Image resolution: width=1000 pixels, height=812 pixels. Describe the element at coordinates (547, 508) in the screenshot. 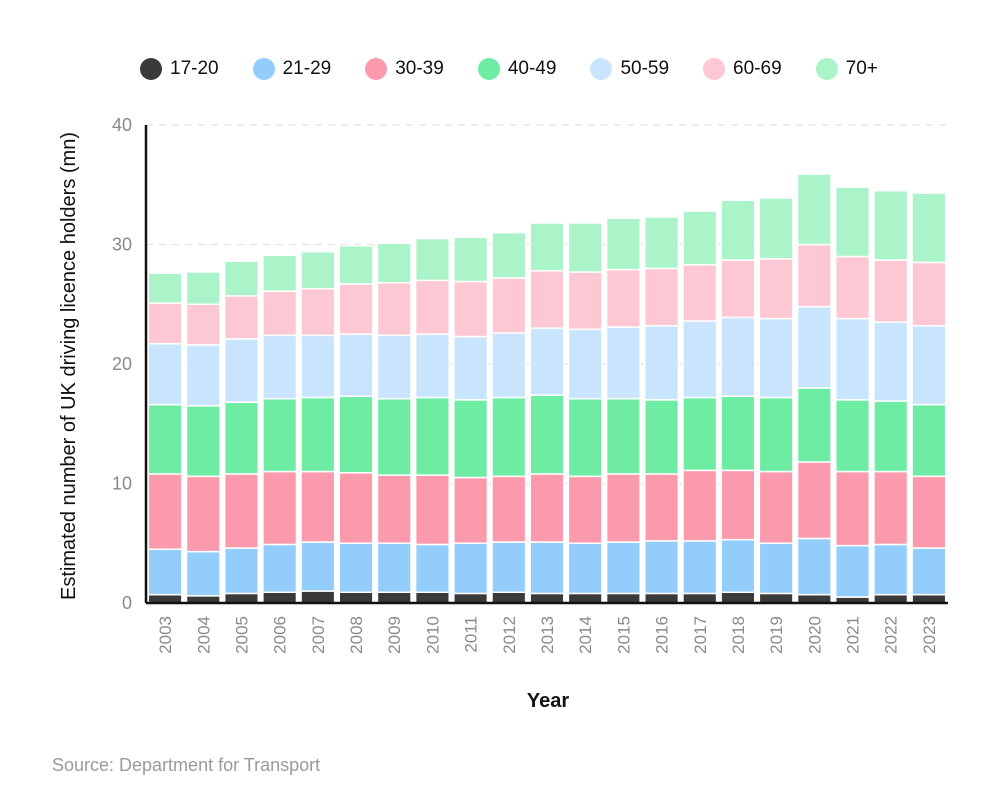

I see `bar-segment-30-39-2013` at that location.